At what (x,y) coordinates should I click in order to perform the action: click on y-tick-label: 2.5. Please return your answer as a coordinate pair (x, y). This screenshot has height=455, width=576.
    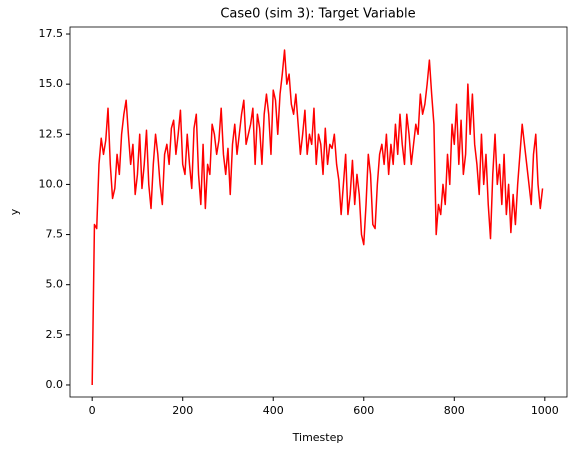
    Looking at the image, I should click on (55, 334).